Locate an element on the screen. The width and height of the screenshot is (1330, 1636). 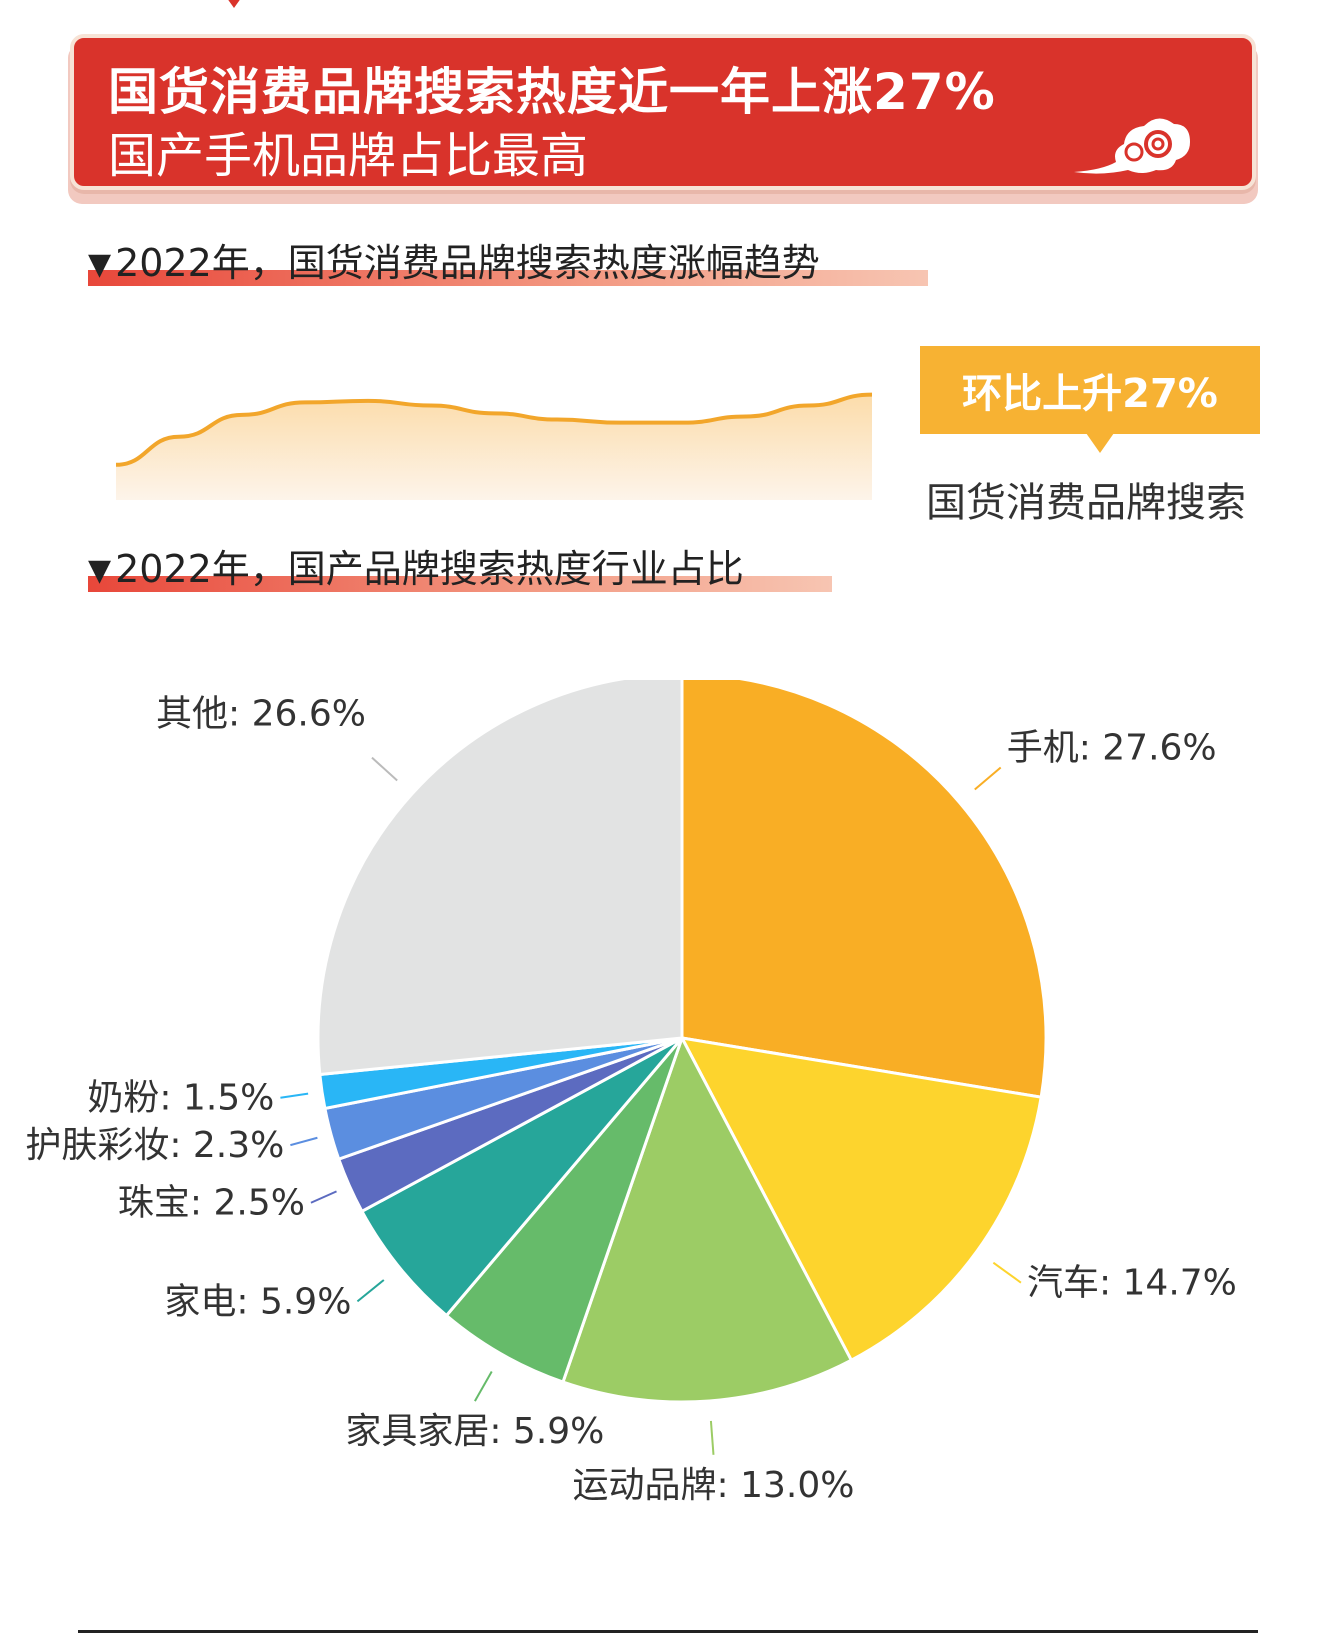
pie-label-1: 汽车: 14.7% is located at coordinates (1132, 1283).